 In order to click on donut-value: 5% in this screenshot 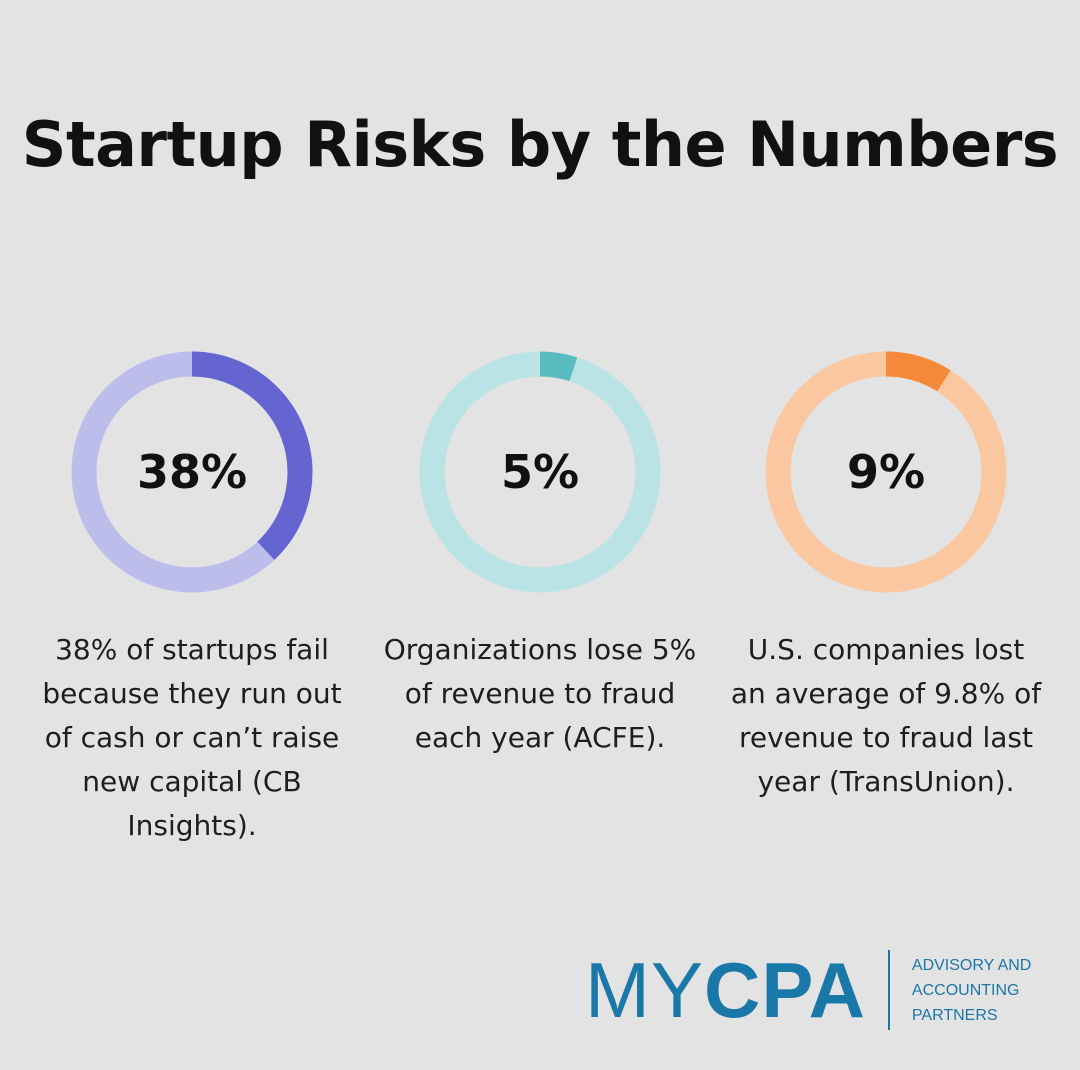, I will do `click(540, 472)`.